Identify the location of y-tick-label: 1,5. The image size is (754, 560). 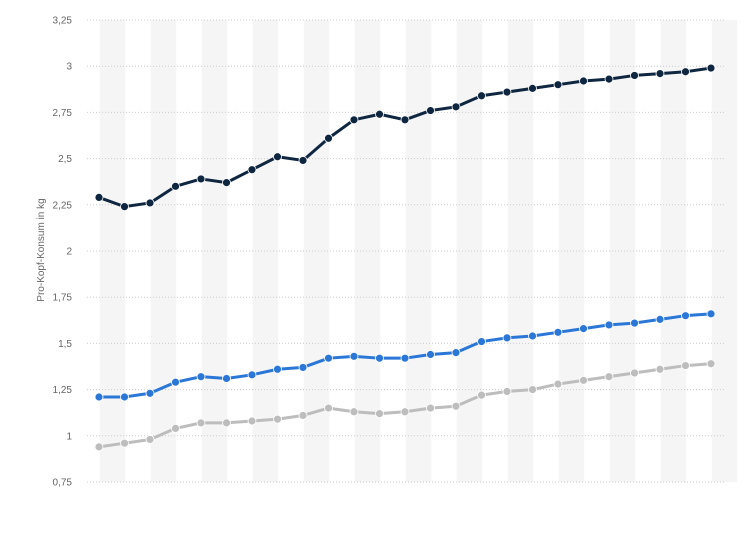
(65, 344).